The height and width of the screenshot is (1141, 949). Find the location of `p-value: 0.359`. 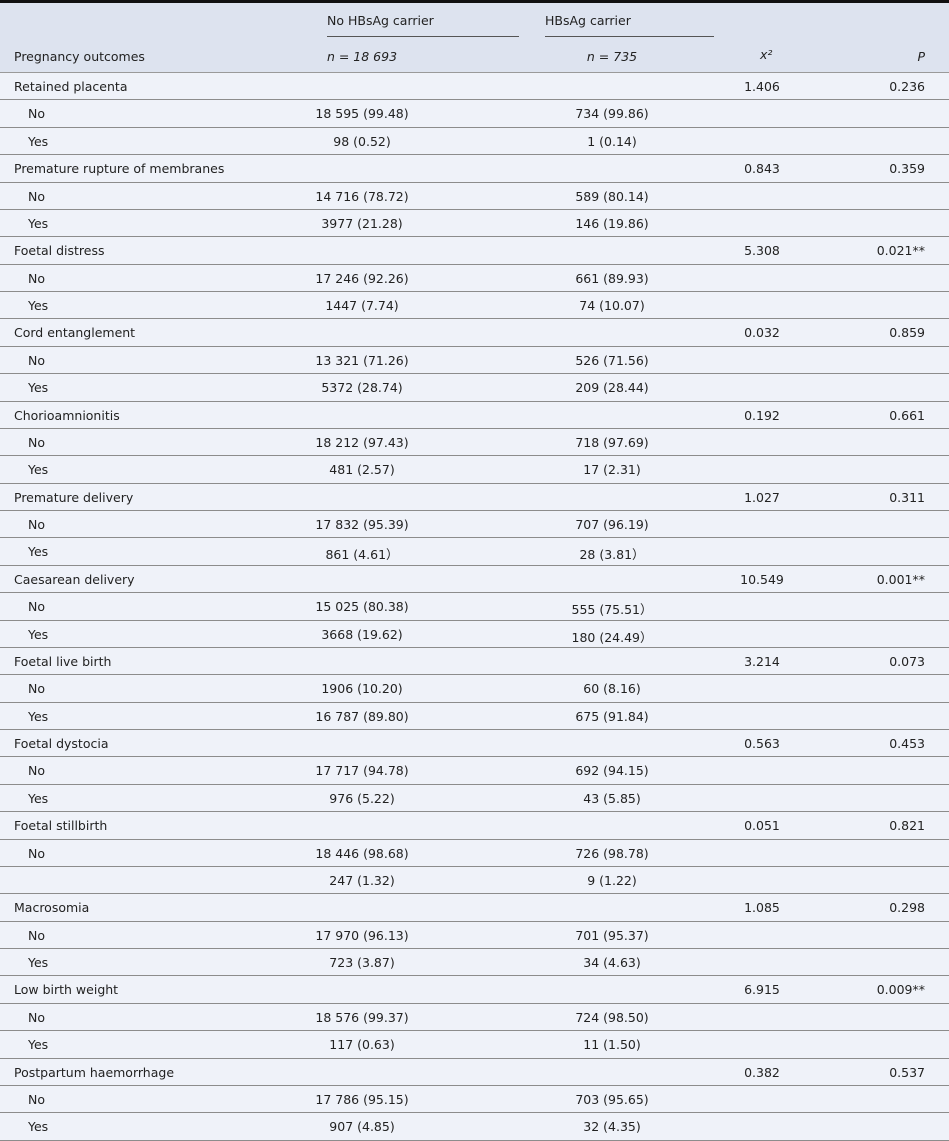

p-value: 0.359 is located at coordinates (907, 169).